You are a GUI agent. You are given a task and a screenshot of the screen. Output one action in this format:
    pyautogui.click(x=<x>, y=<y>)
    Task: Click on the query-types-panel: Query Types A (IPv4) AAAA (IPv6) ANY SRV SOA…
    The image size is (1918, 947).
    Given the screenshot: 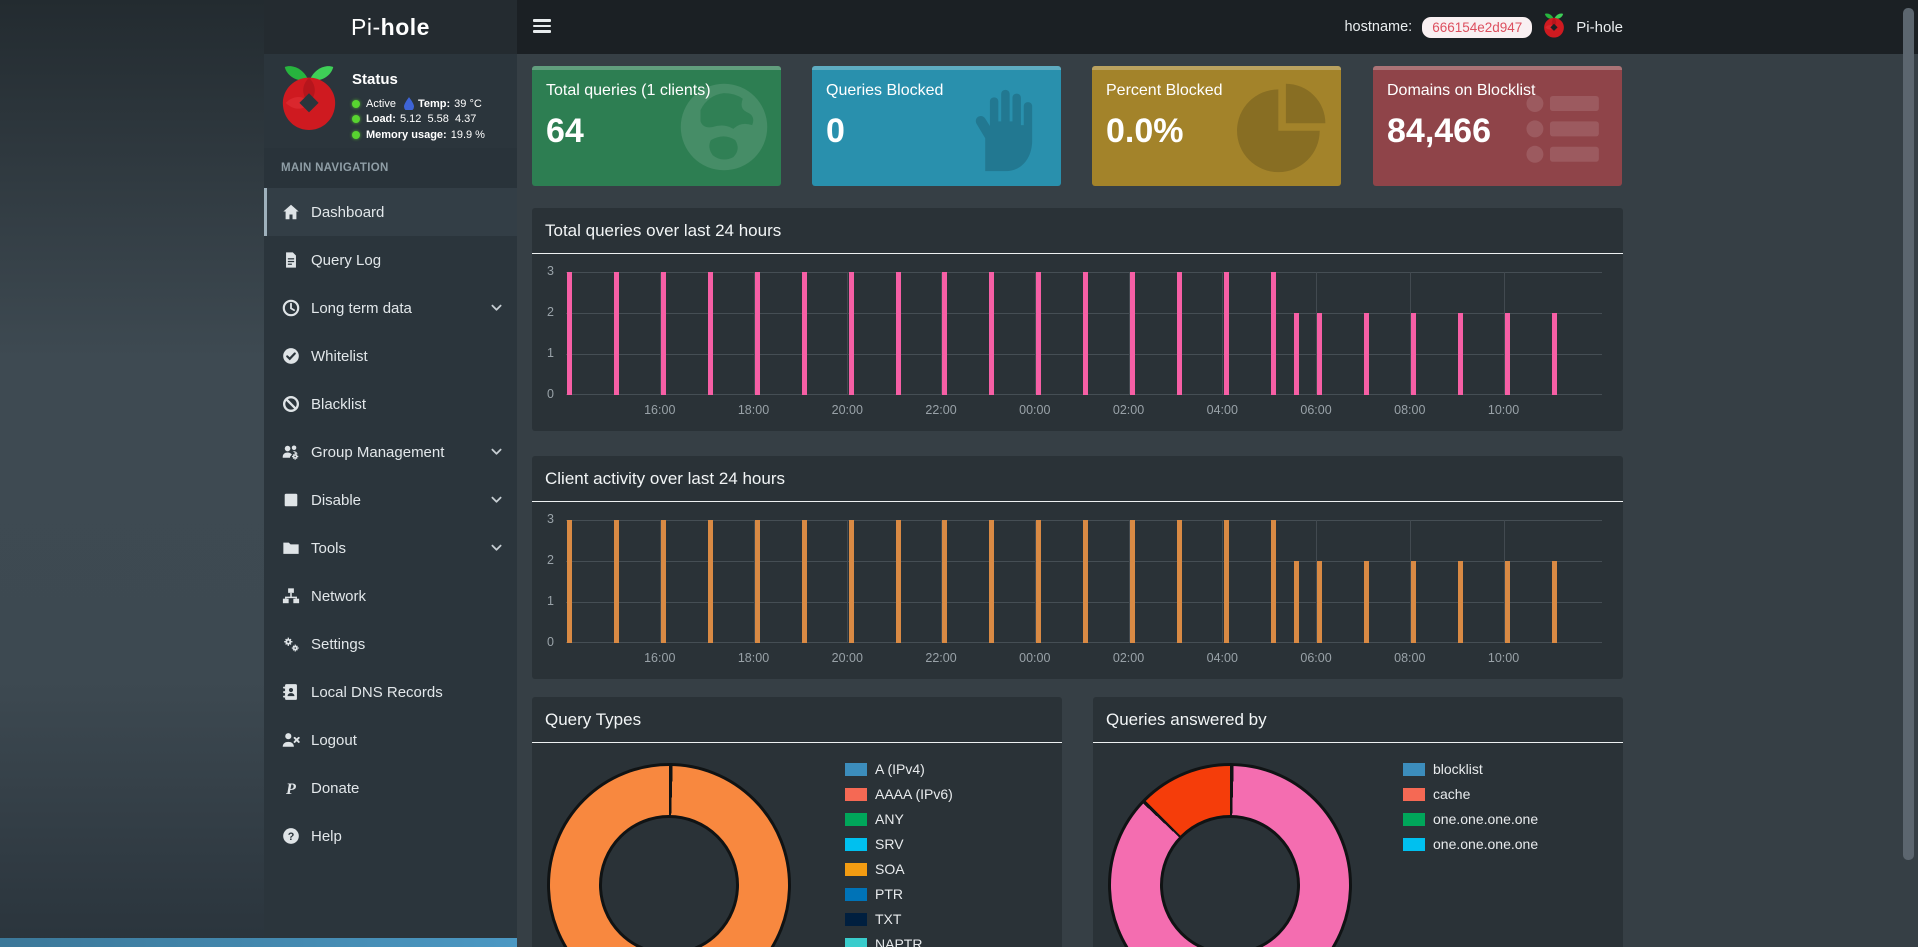 What is the action you would take?
    pyautogui.click(x=797, y=822)
    